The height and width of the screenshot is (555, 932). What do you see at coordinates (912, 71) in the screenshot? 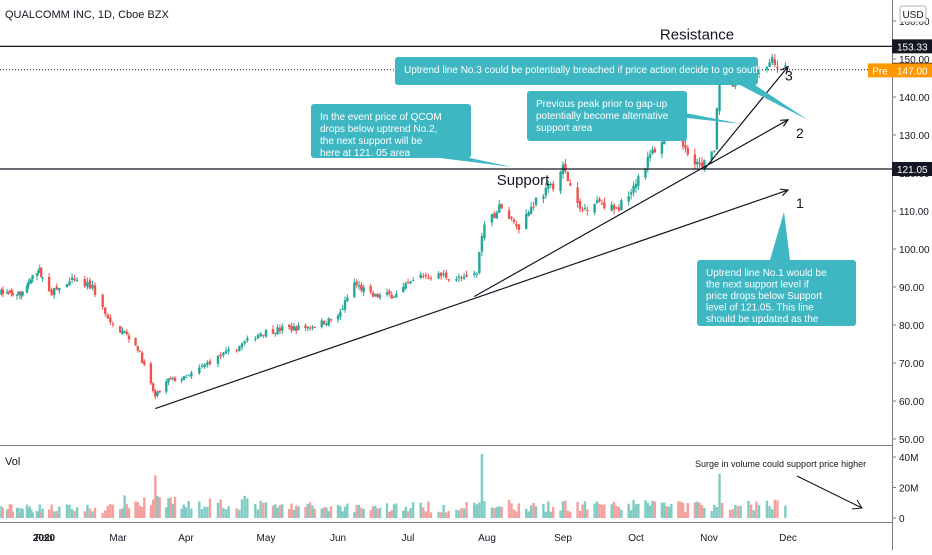
I see `pre-market-tag-label: 147.00` at bounding box center [912, 71].